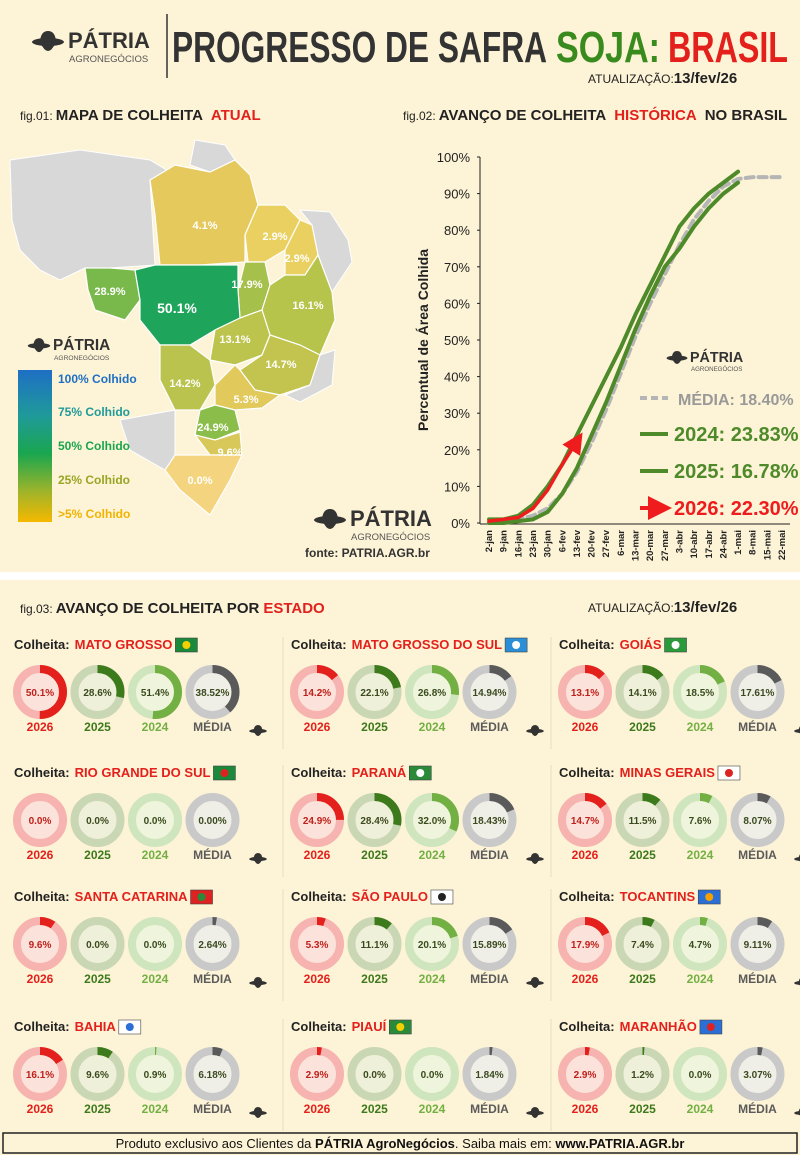  What do you see at coordinates (400, 576) in the screenshot?
I see `section-divider` at bounding box center [400, 576].